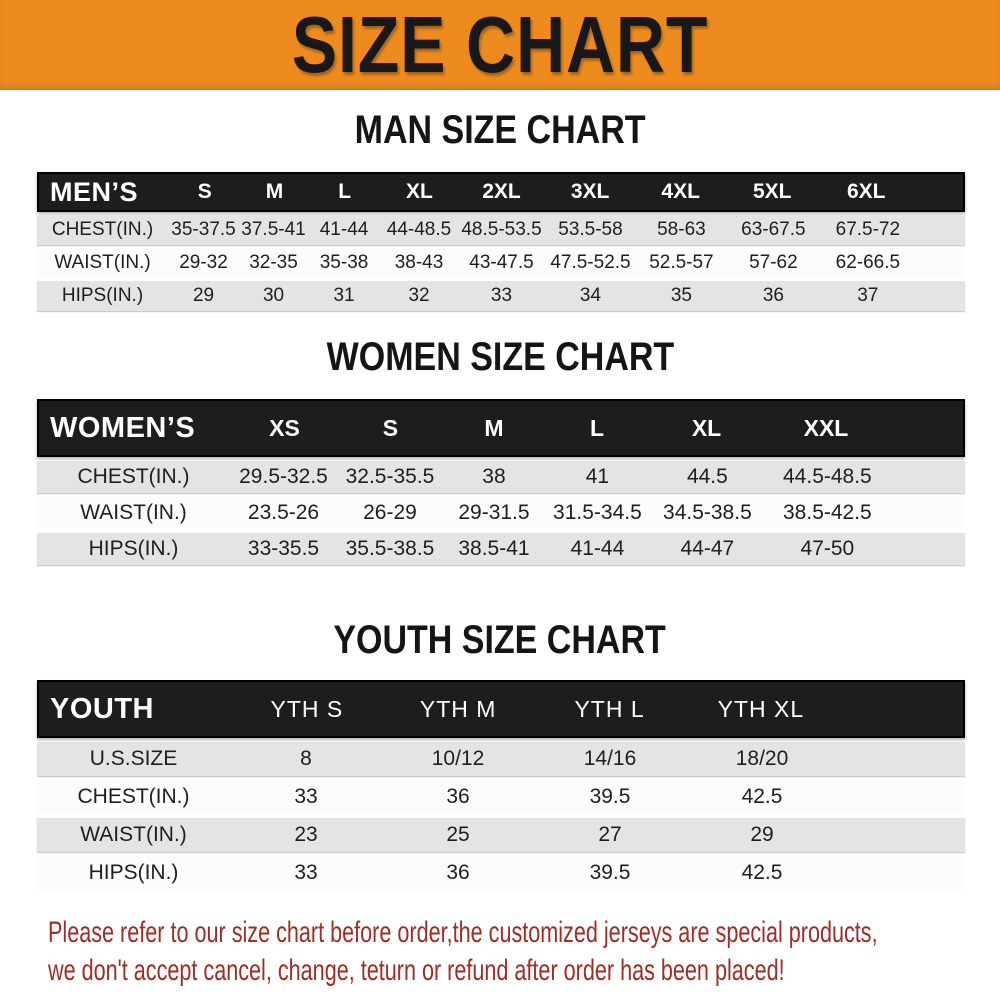  What do you see at coordinates (868, 295) in the screenshot?
I see `size-value: 37` at bounding box center [868, 295].